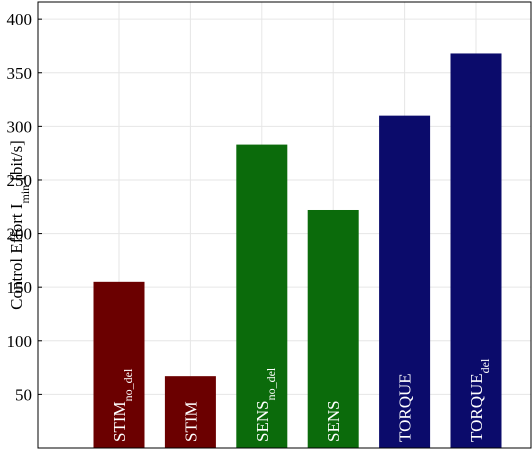 This screenshot has height=450, width=532. Describe the element at coordinates (20, 180) in the screenshot. I see `y-tick-label: 250` at that location.